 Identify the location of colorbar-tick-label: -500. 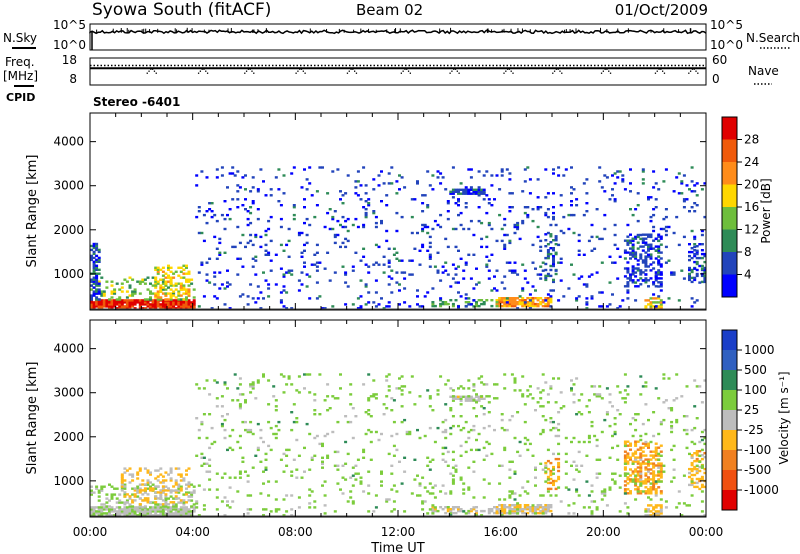
(757, 470).